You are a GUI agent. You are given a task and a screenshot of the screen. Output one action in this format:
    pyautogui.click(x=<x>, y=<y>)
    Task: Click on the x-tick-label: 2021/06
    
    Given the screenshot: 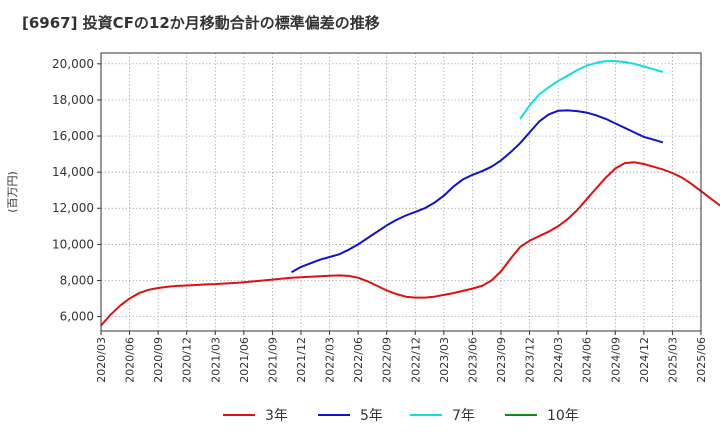 What is the action you would take?
    pyautogui.click(x=244, y=360)
    